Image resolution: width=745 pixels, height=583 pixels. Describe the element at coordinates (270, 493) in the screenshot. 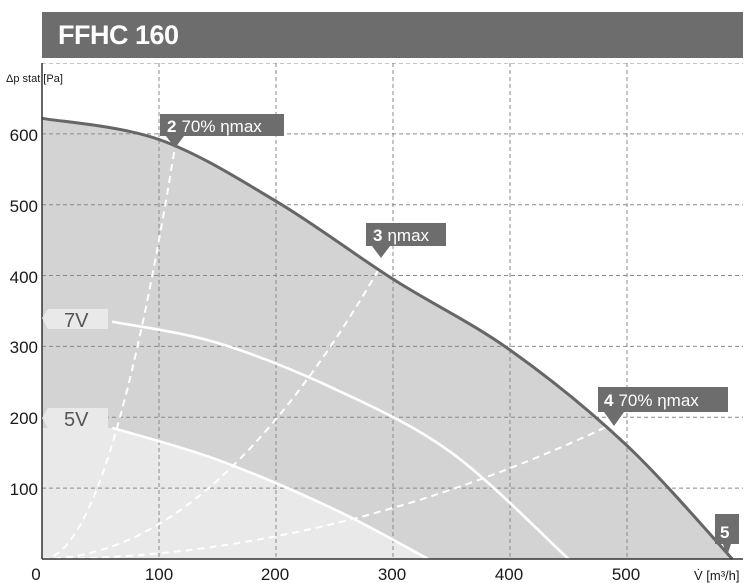

I see `curve-5v` at that location.